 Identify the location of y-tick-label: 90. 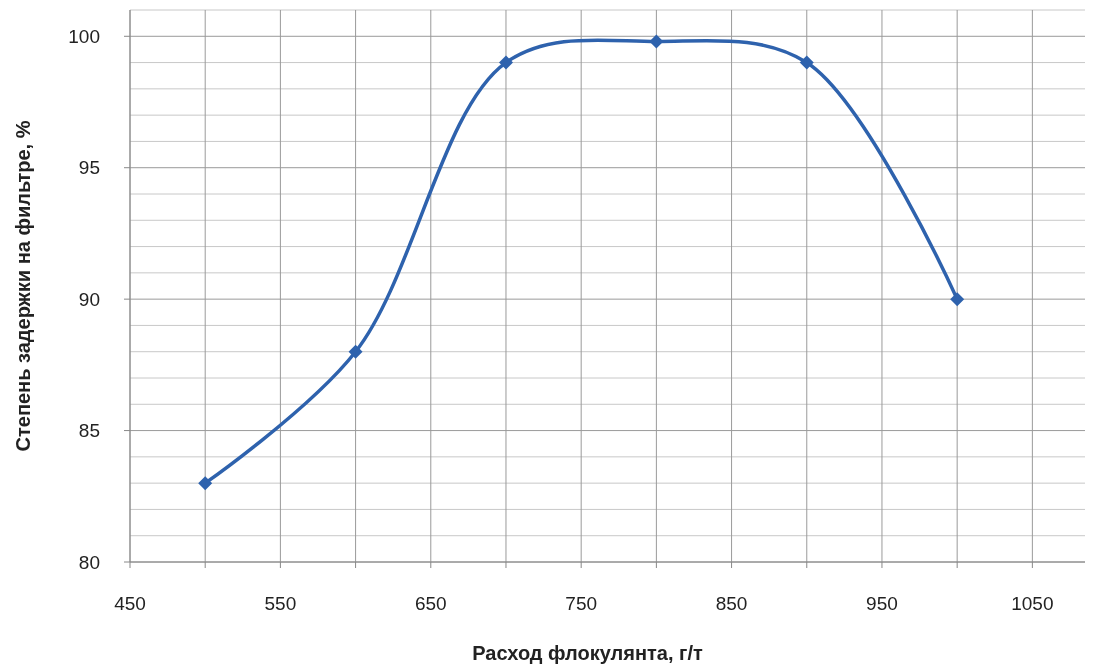
(89, 299).